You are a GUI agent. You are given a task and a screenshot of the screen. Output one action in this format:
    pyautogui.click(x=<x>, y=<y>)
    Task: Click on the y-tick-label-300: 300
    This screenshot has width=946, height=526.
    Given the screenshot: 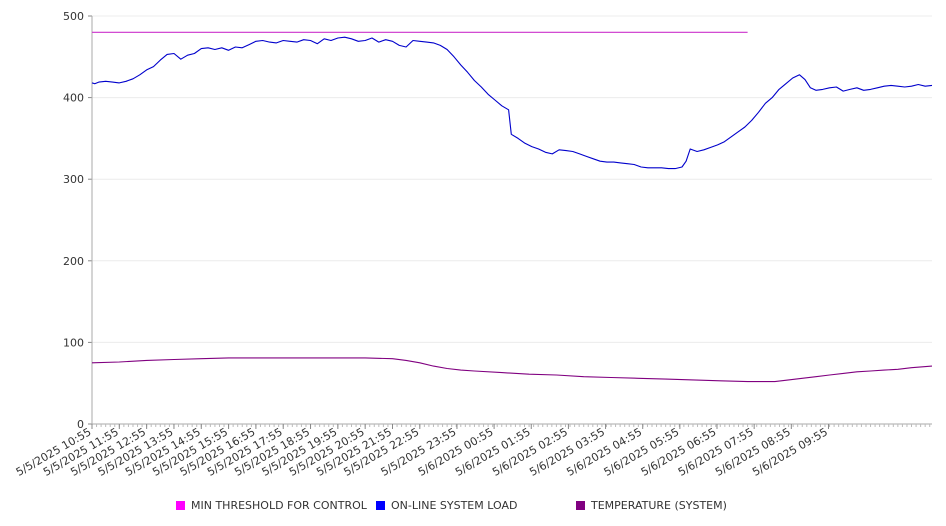 What is the action you would take?
    pyautogui.click(x=73, y=179)
    